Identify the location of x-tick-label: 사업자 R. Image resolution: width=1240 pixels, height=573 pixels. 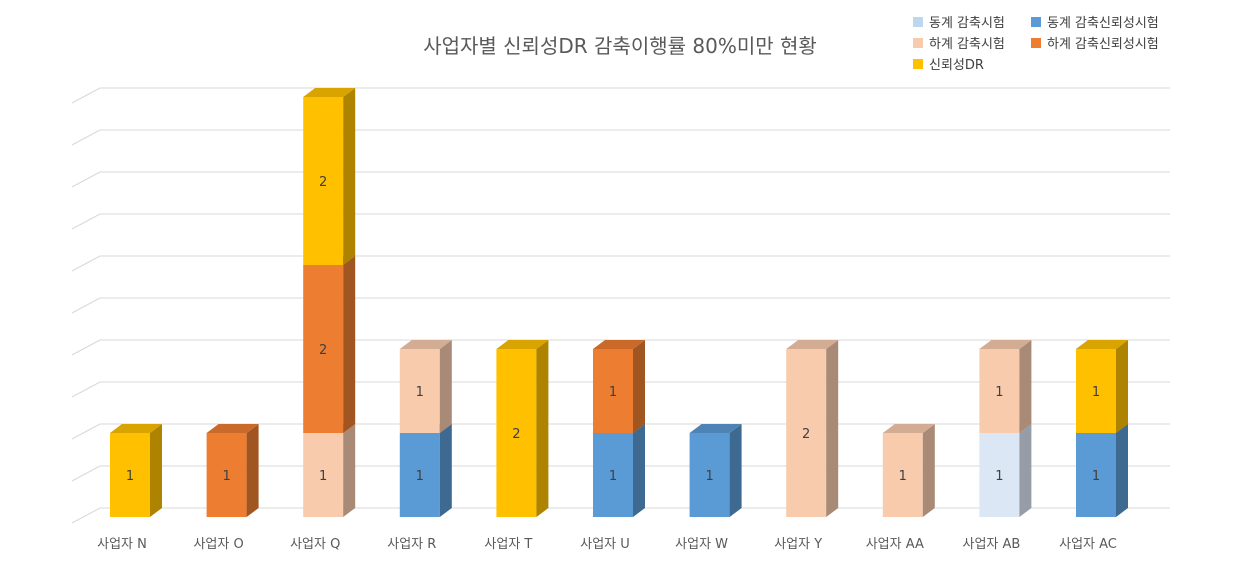
(411, 544).